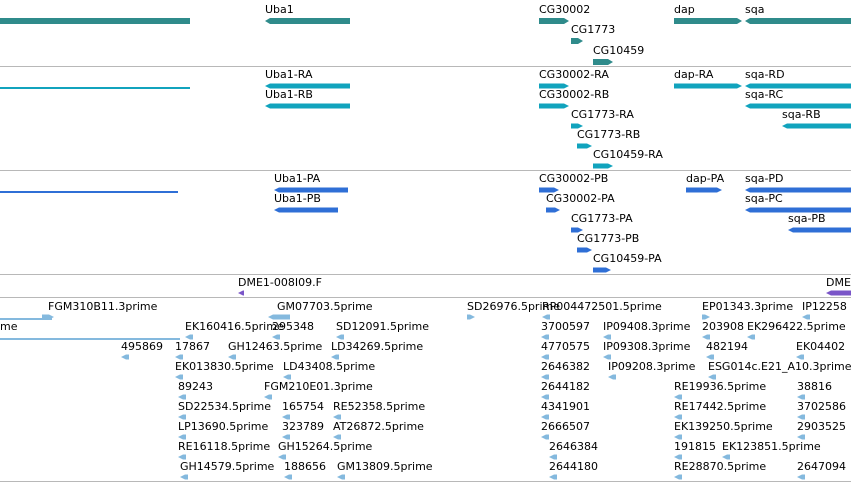 The image size is (851, 482). I want to click on feature-label: Uba1-RA, so click(289, 74).